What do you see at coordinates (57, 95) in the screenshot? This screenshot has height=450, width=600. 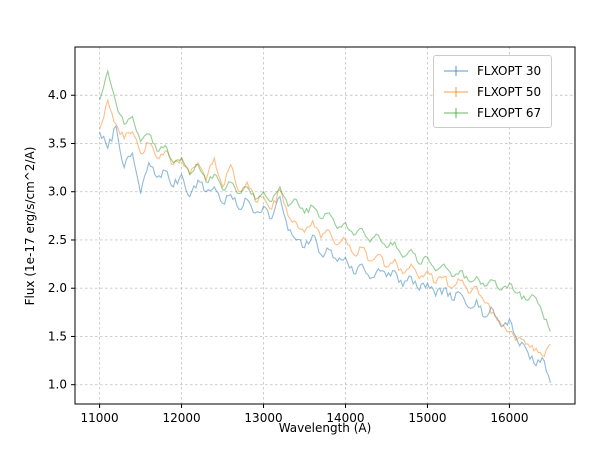 I see `y-tick-label: 4.0` at bounding box center [57, 95].